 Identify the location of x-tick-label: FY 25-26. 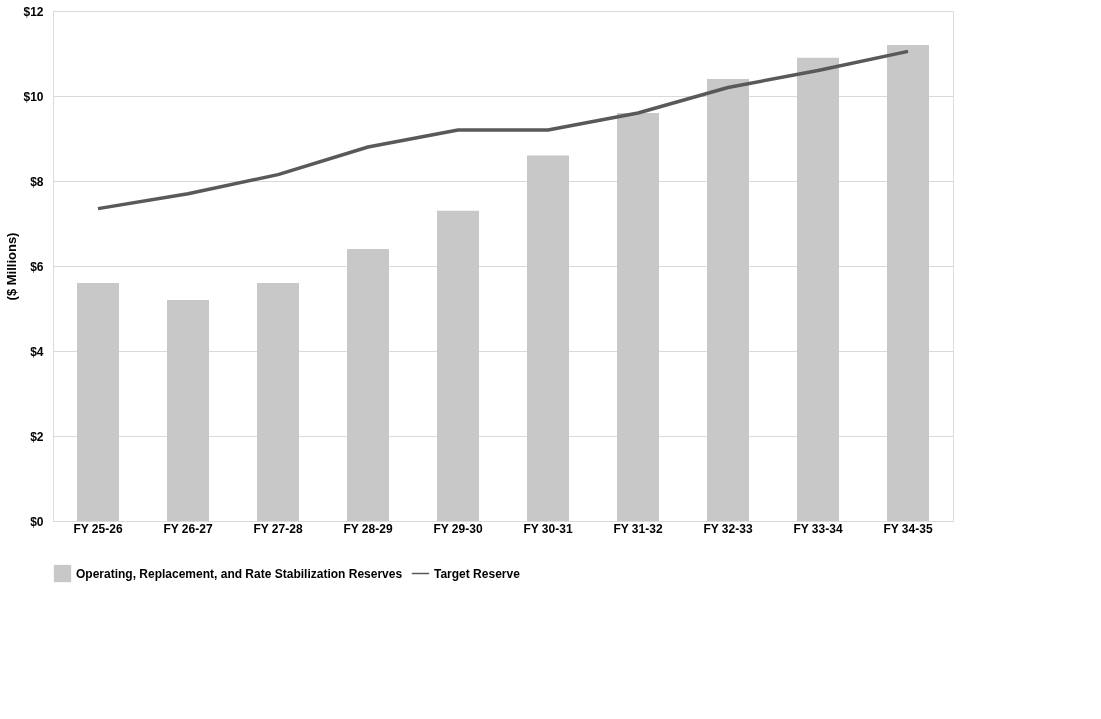
(98, 528).